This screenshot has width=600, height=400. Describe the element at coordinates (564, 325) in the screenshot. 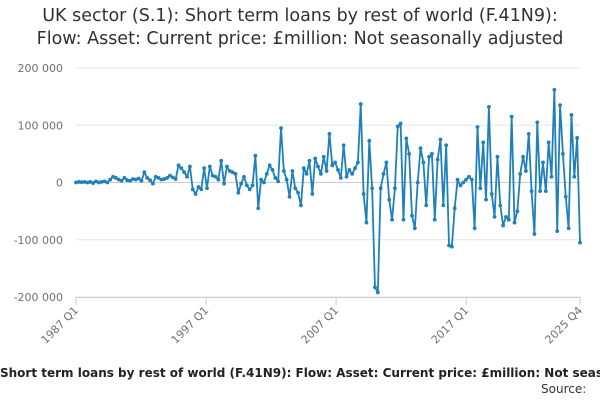

I see `x-tick-label-4: 2025 Q4` at that location.